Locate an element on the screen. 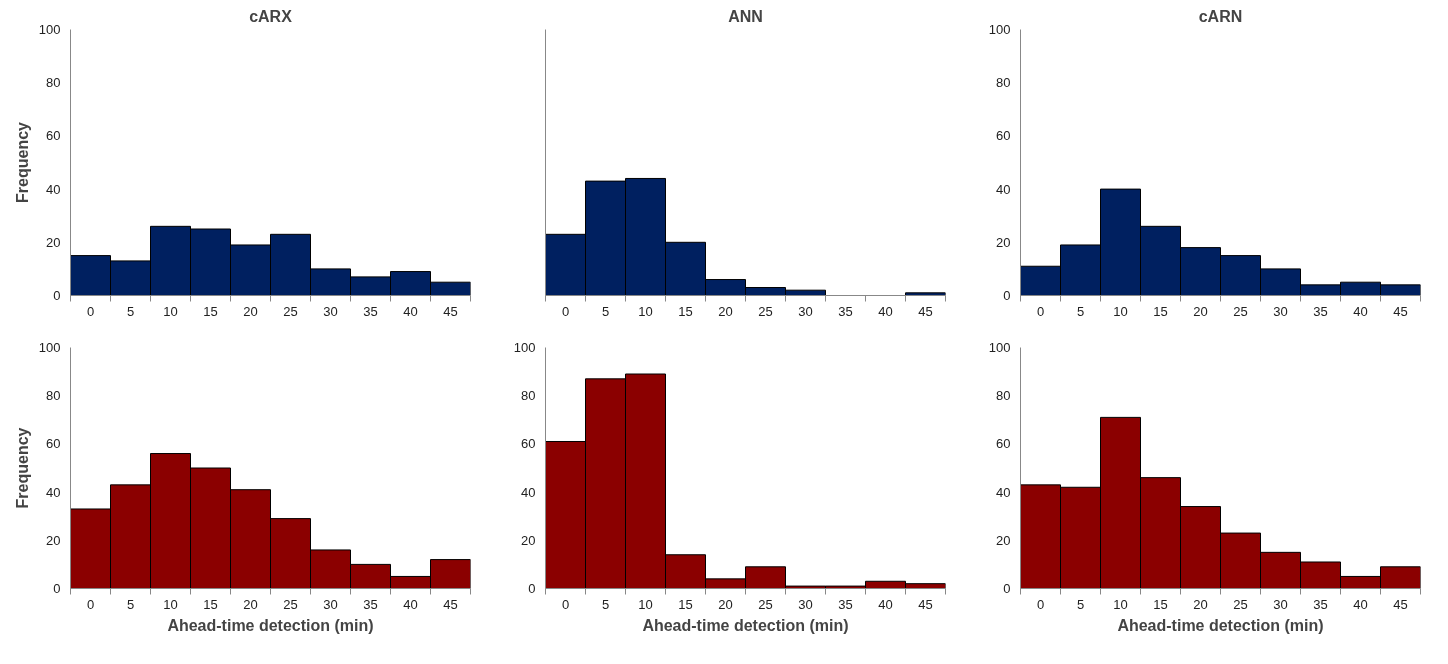 The width and height of the screenshot is (1448, 664). chart-title: cARN is located at coordinates (1220, 16).